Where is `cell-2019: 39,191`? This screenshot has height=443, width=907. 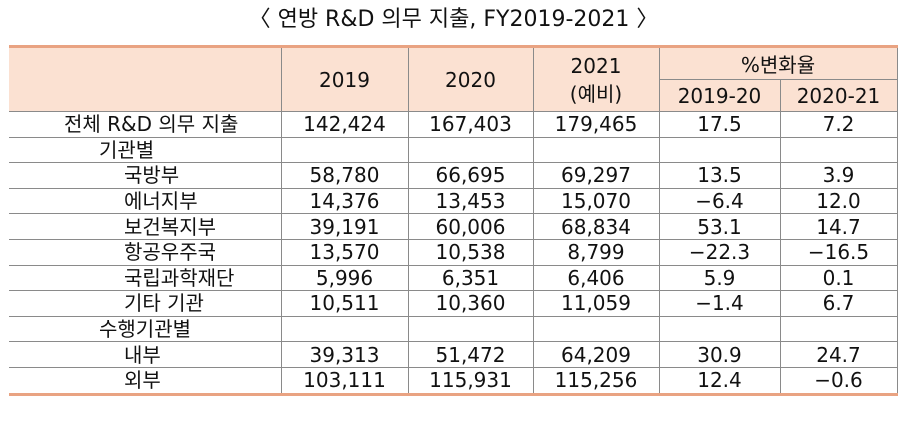 cell-2019: 39,191 is located at coordinates (345, 226).